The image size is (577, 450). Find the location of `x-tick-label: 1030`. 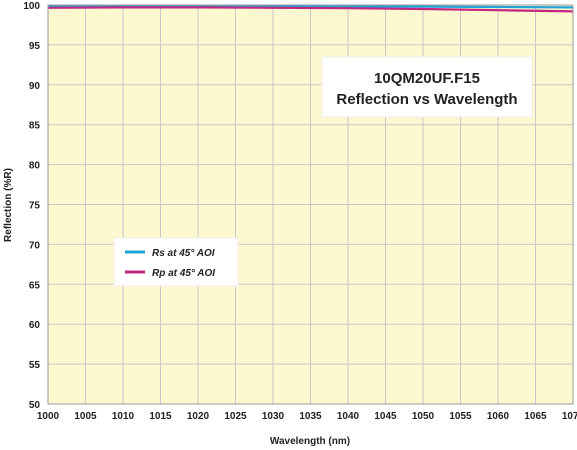

x-tick-label: 1030 is located at coordinates (273, 416).